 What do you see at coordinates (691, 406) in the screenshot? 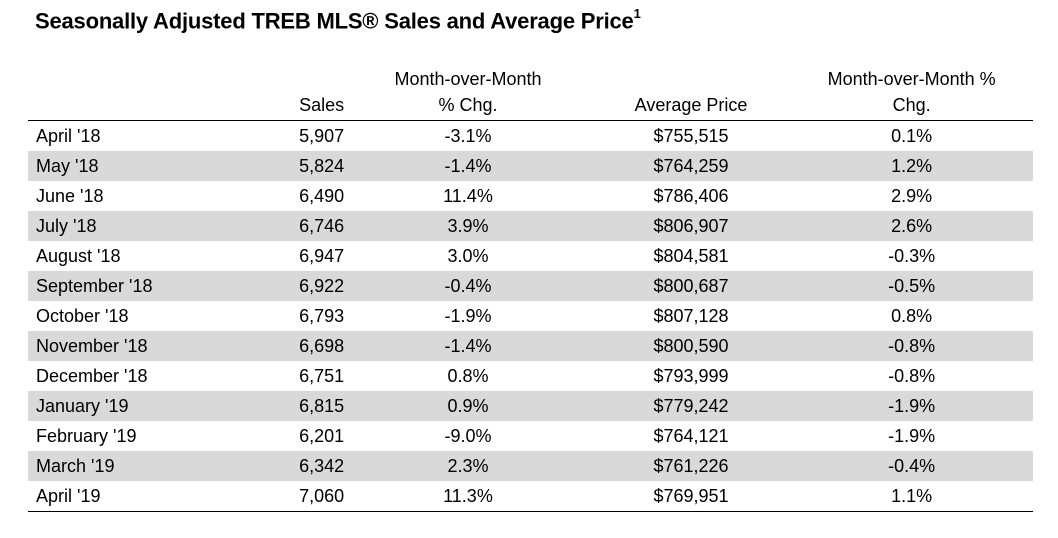
I see `cell-avg-price: $779,242` at bounding box center [691, 406].